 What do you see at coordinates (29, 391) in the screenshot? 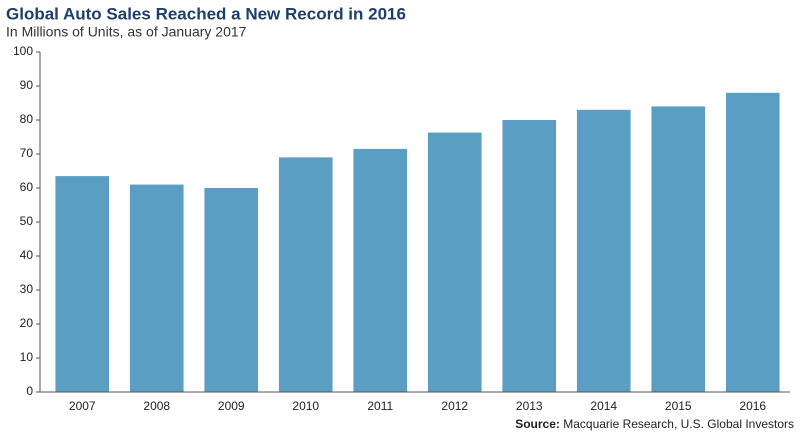
I see `y-tick-label: 0` at bounding box center [29, 391].